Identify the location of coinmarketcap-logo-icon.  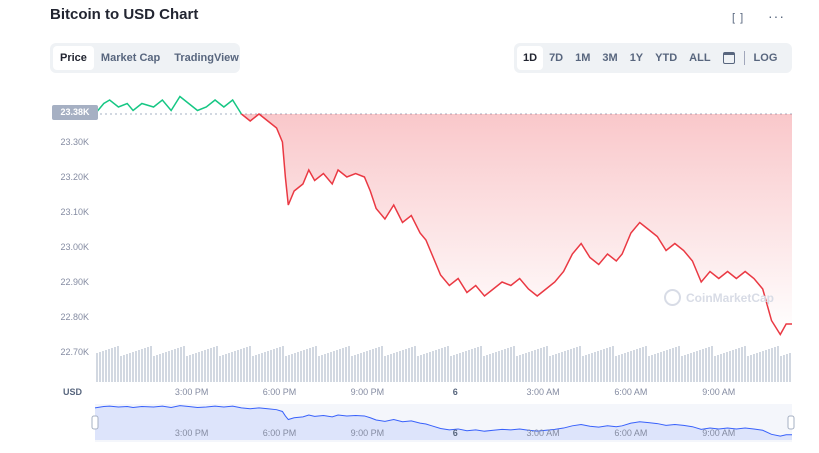
(672, 297).